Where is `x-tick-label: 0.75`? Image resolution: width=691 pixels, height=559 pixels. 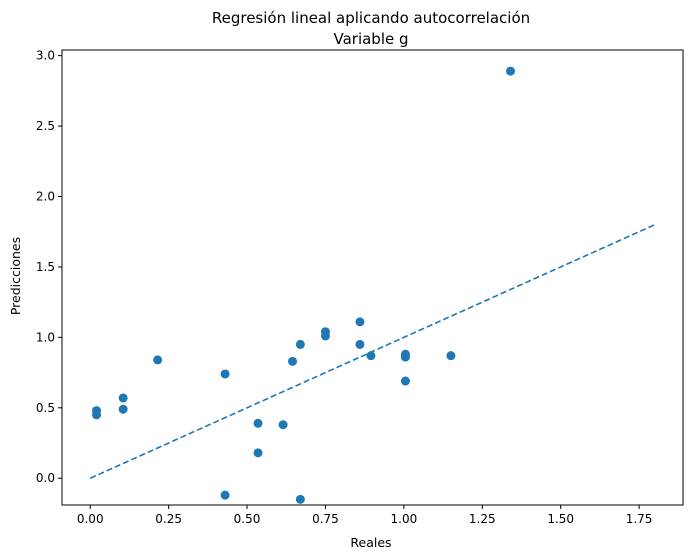 x-tick-label: 0.75 is located at coordinates (325, 519).